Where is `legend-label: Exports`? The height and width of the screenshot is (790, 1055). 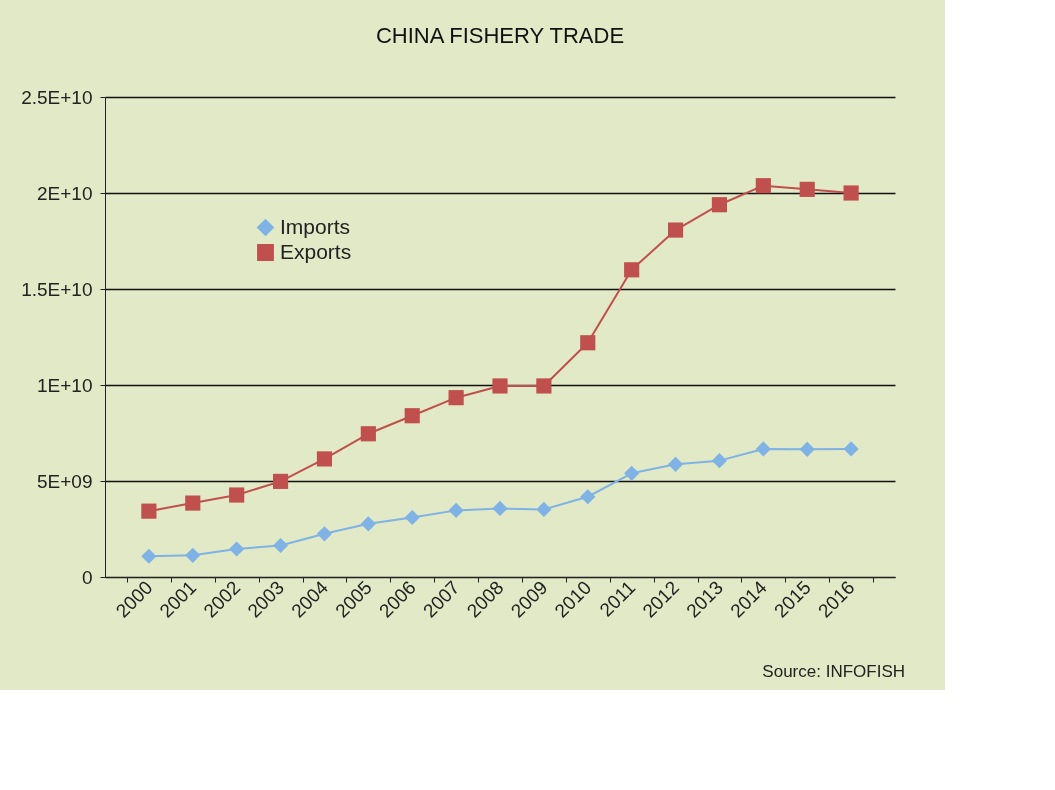 legend-label: Exports is located at coordinates (316, 251).